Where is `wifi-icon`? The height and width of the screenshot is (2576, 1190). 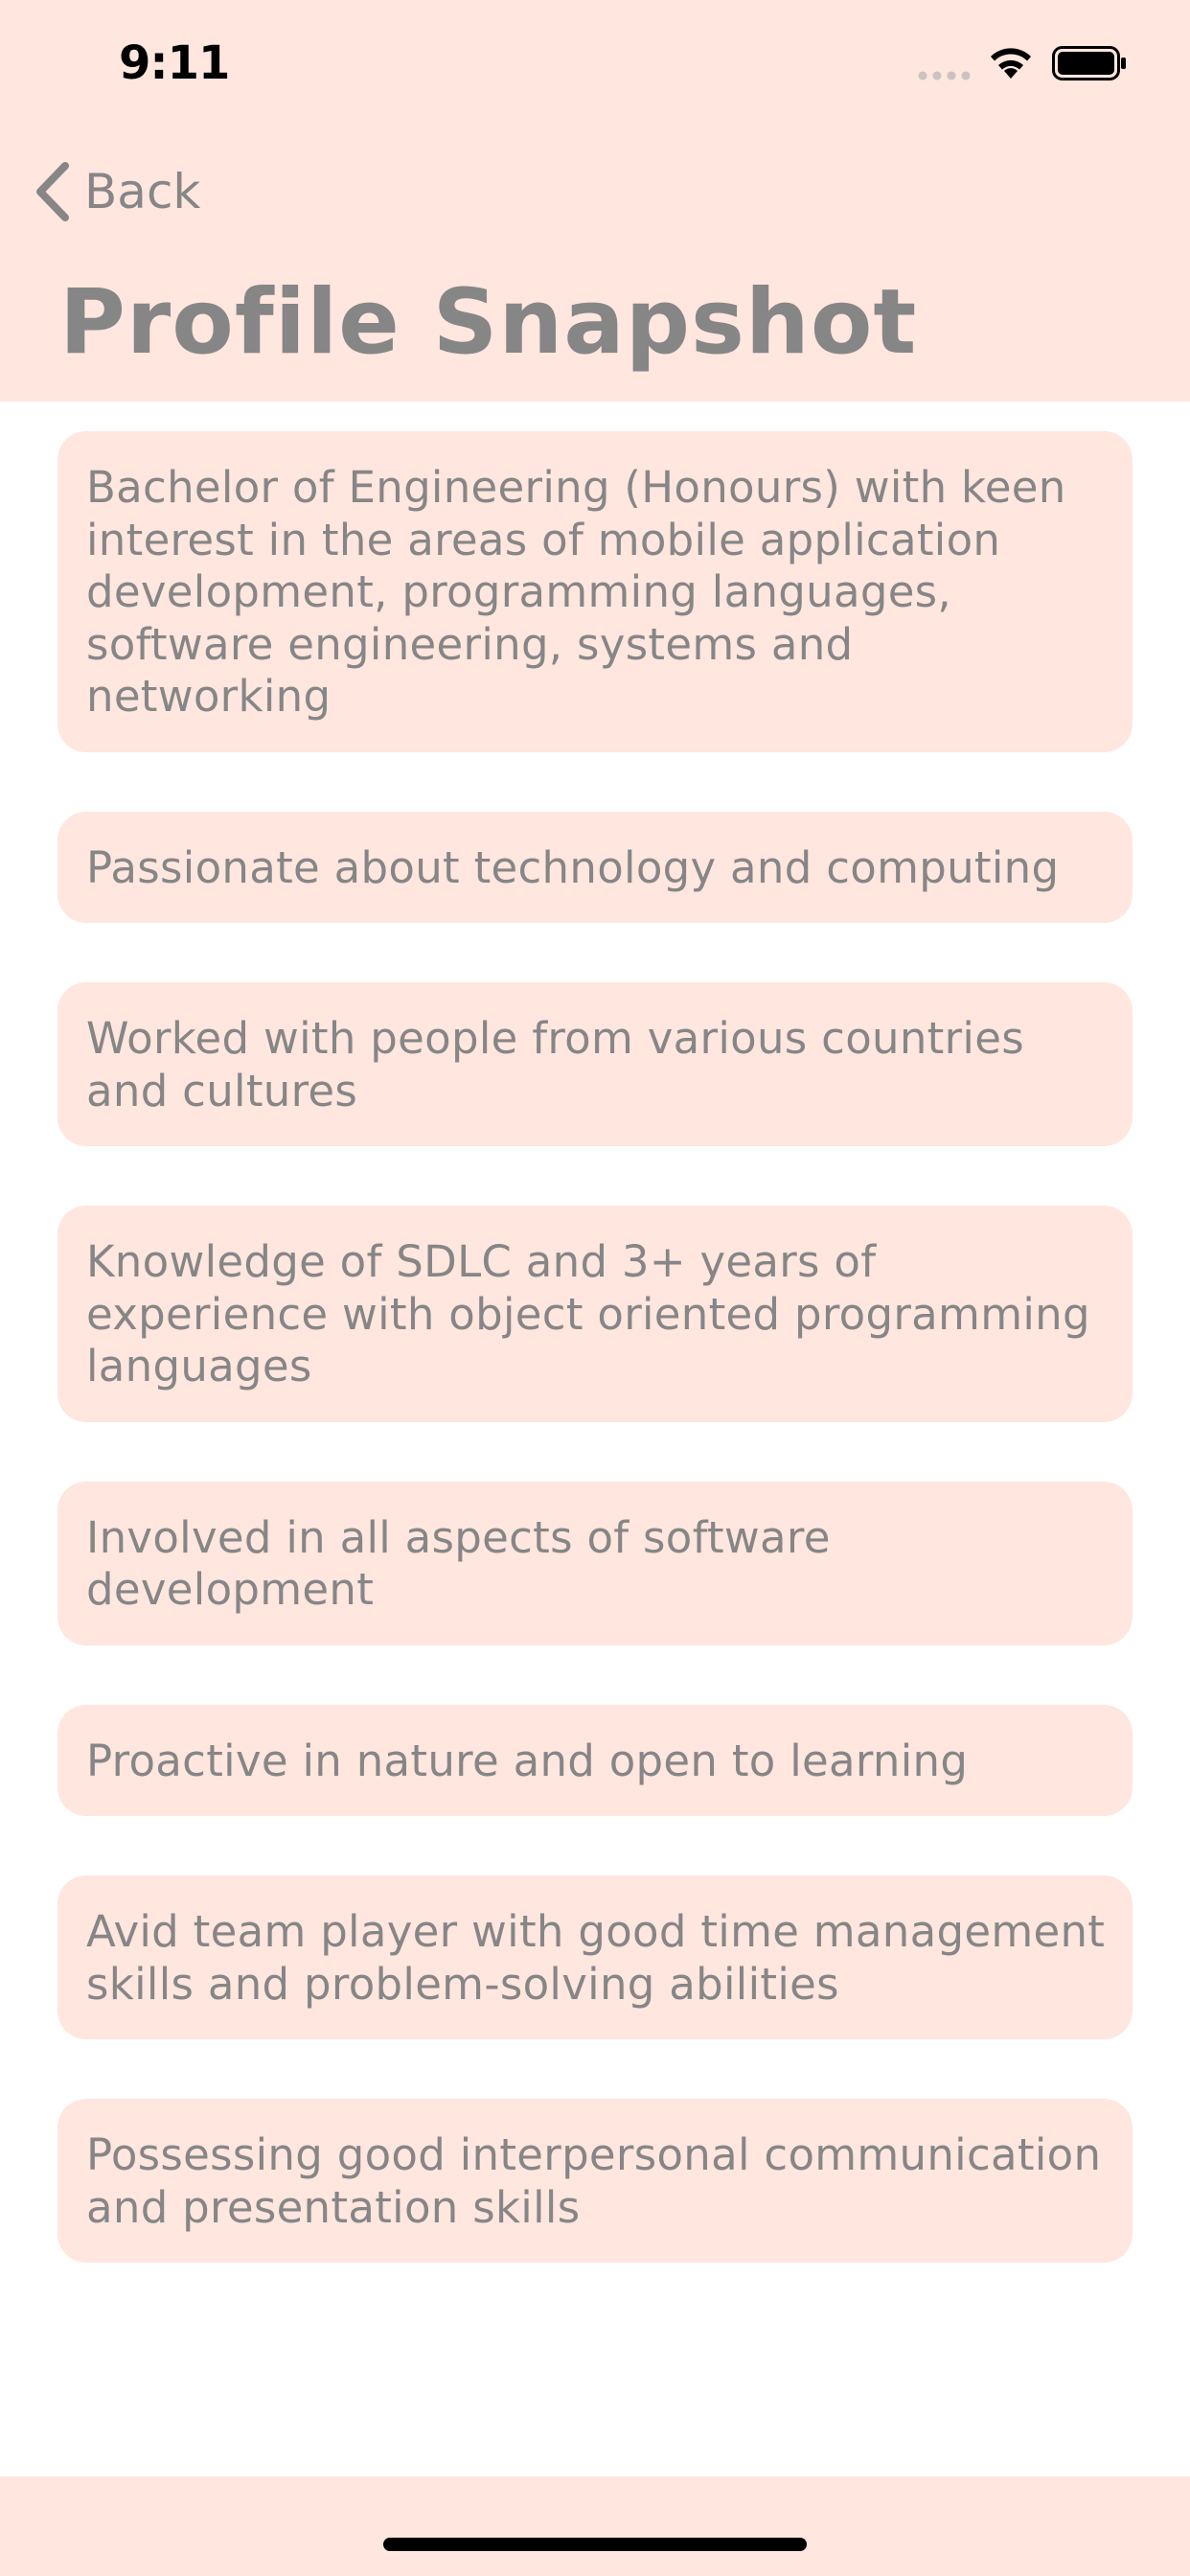
wifi-icon is located at coordinates (1011, 63).